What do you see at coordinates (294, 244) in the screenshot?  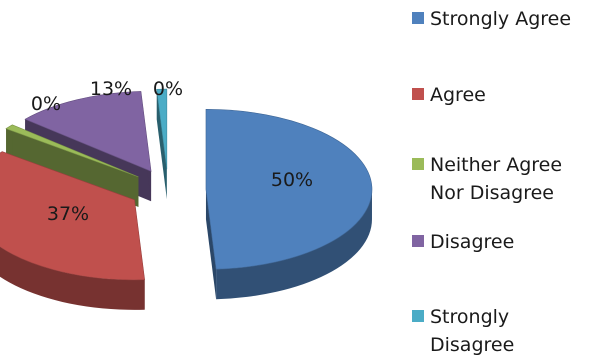 I see `slice-rim-strongly-agree` at bounding box center [294, 244].